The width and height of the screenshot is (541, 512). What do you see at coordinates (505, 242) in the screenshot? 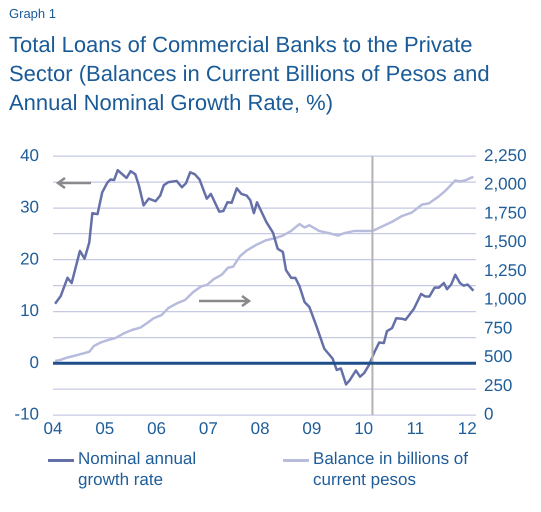
I see `y2-tick-label: 1,500` at bounding box center [505, 242].